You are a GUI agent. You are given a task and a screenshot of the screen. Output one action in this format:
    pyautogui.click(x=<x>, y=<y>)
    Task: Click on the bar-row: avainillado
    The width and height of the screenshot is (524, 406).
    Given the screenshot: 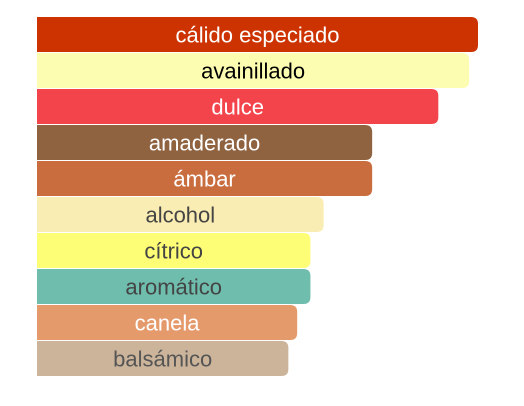 What is the action you would take?
    pyautogui.click(x=253, y=70)
    